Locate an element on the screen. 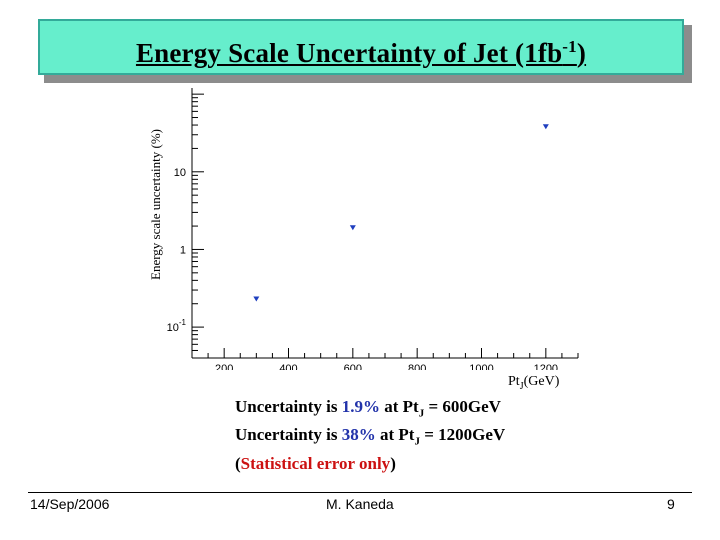 The image size is (720, 540). y-axis-title: Energy scale uncertainty (%) is located at coordinates (155, 204).